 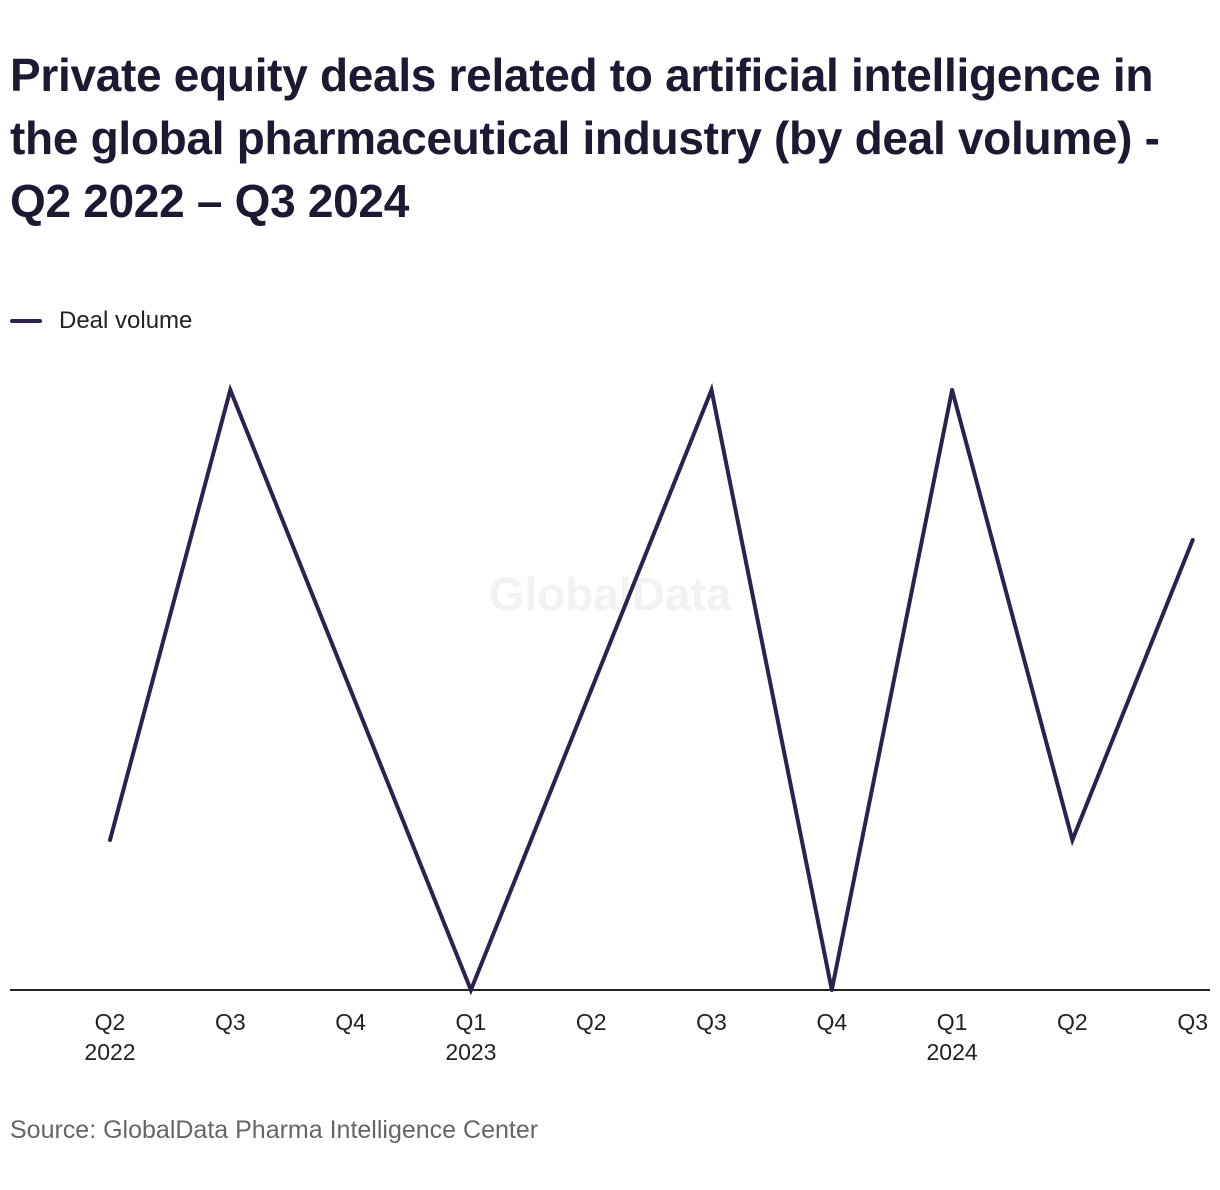 What do you see at coordinates (952, 1037) in the screenshot?
I see `x-tick-label: Q1 2024` at bounding box center [952, 1037].